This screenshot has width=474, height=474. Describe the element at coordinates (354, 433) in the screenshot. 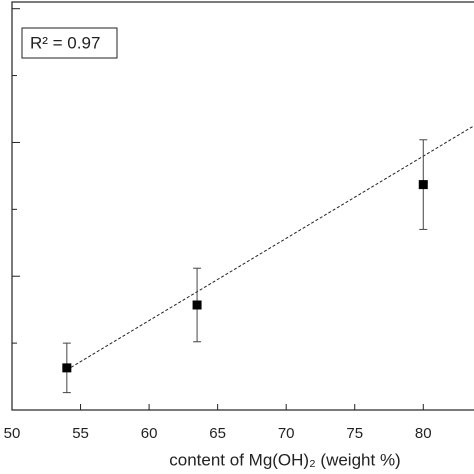

I see `x-tick-label: 75` at that location.